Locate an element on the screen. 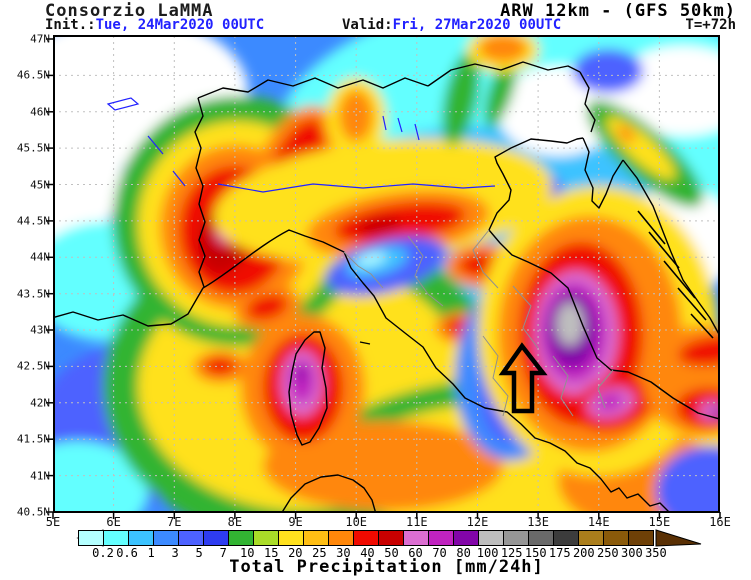 This screenshot has width=751, height=580. lon-tick-label: 15E is located at coordinates (659, 522).